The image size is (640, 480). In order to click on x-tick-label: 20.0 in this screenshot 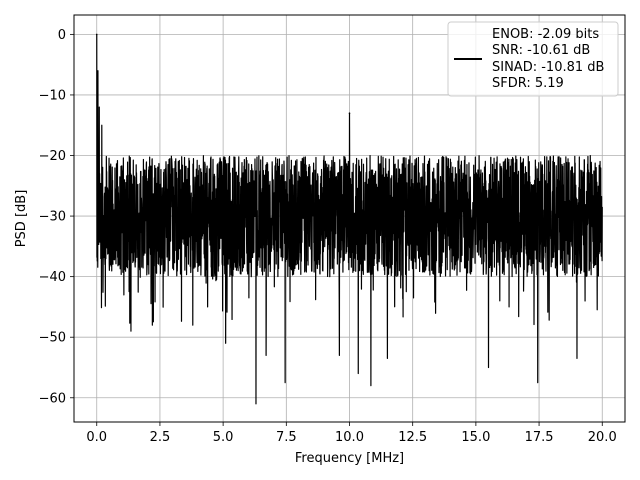, I will do `click(602, 437)`.